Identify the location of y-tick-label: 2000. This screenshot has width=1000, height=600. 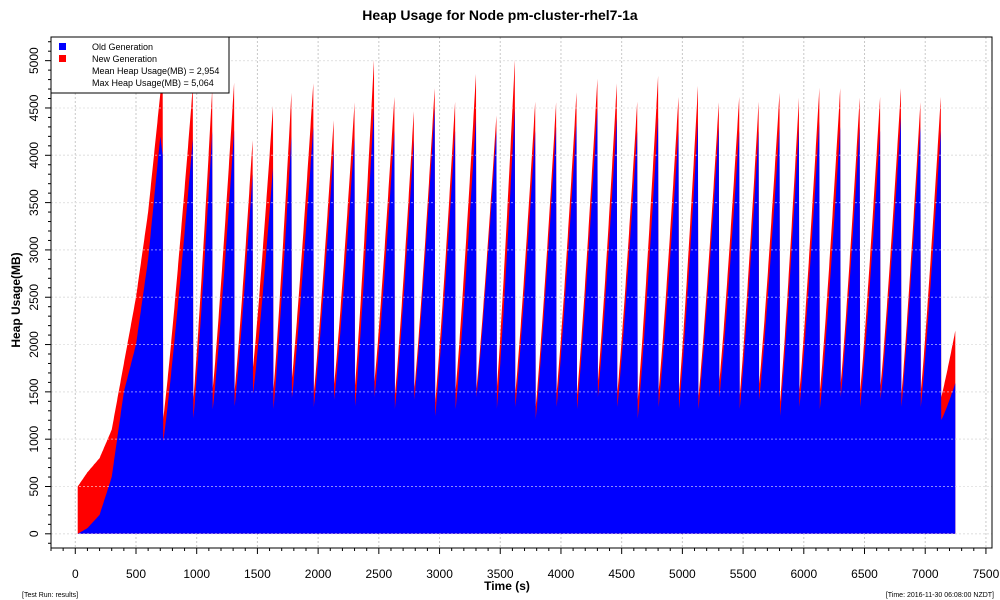
(34, 344).